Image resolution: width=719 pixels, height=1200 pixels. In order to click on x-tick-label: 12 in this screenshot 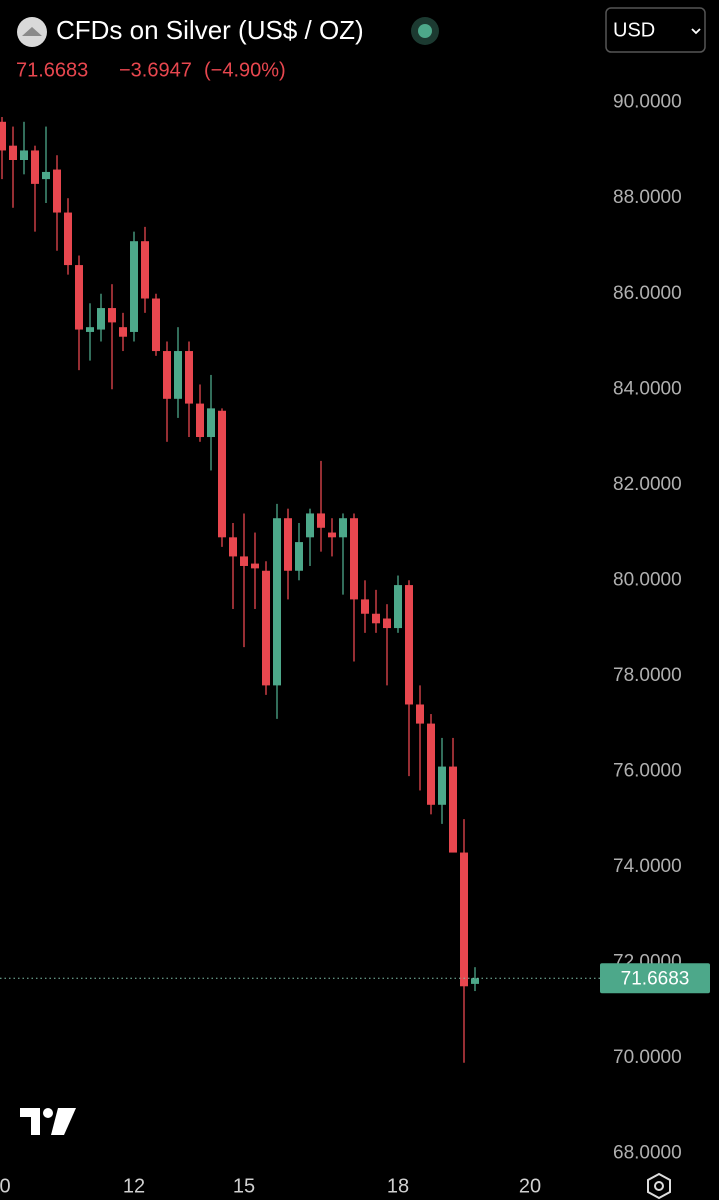, I will do `click(134, 1186)`.